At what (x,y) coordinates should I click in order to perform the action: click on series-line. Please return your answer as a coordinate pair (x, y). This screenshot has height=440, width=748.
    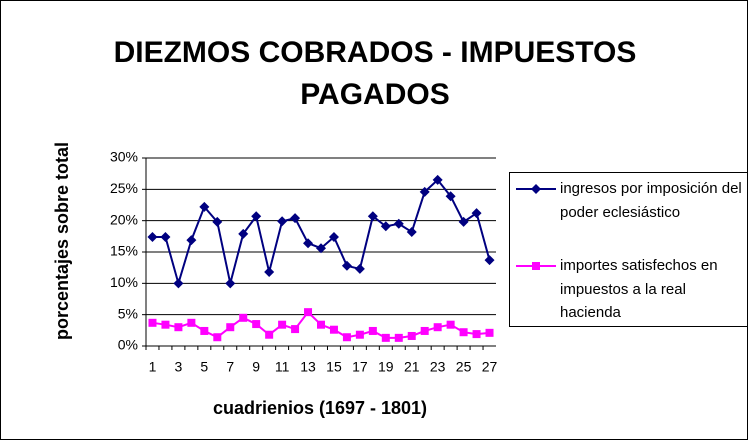
    Looking at the image, I should click on (321, 232).